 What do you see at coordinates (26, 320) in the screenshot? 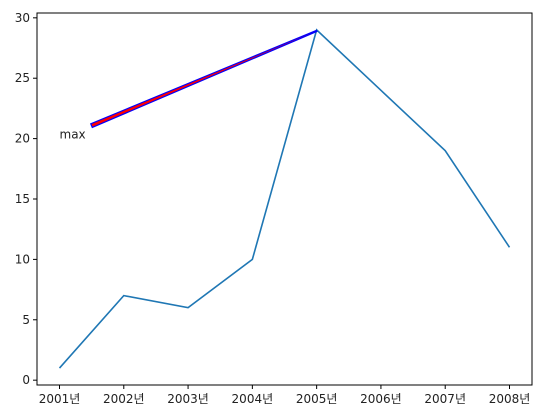
I see `y-tick-label: 5` at bounding box center [26, 320].